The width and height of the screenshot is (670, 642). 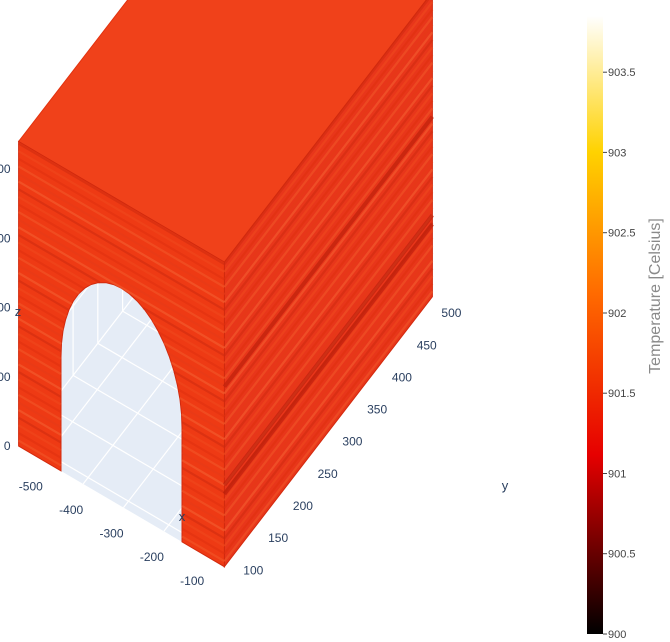 What do you see at coordinates (352, 442) in the screenshot?
I see `y-tick-label: 300` at bounding box center [352, 442].